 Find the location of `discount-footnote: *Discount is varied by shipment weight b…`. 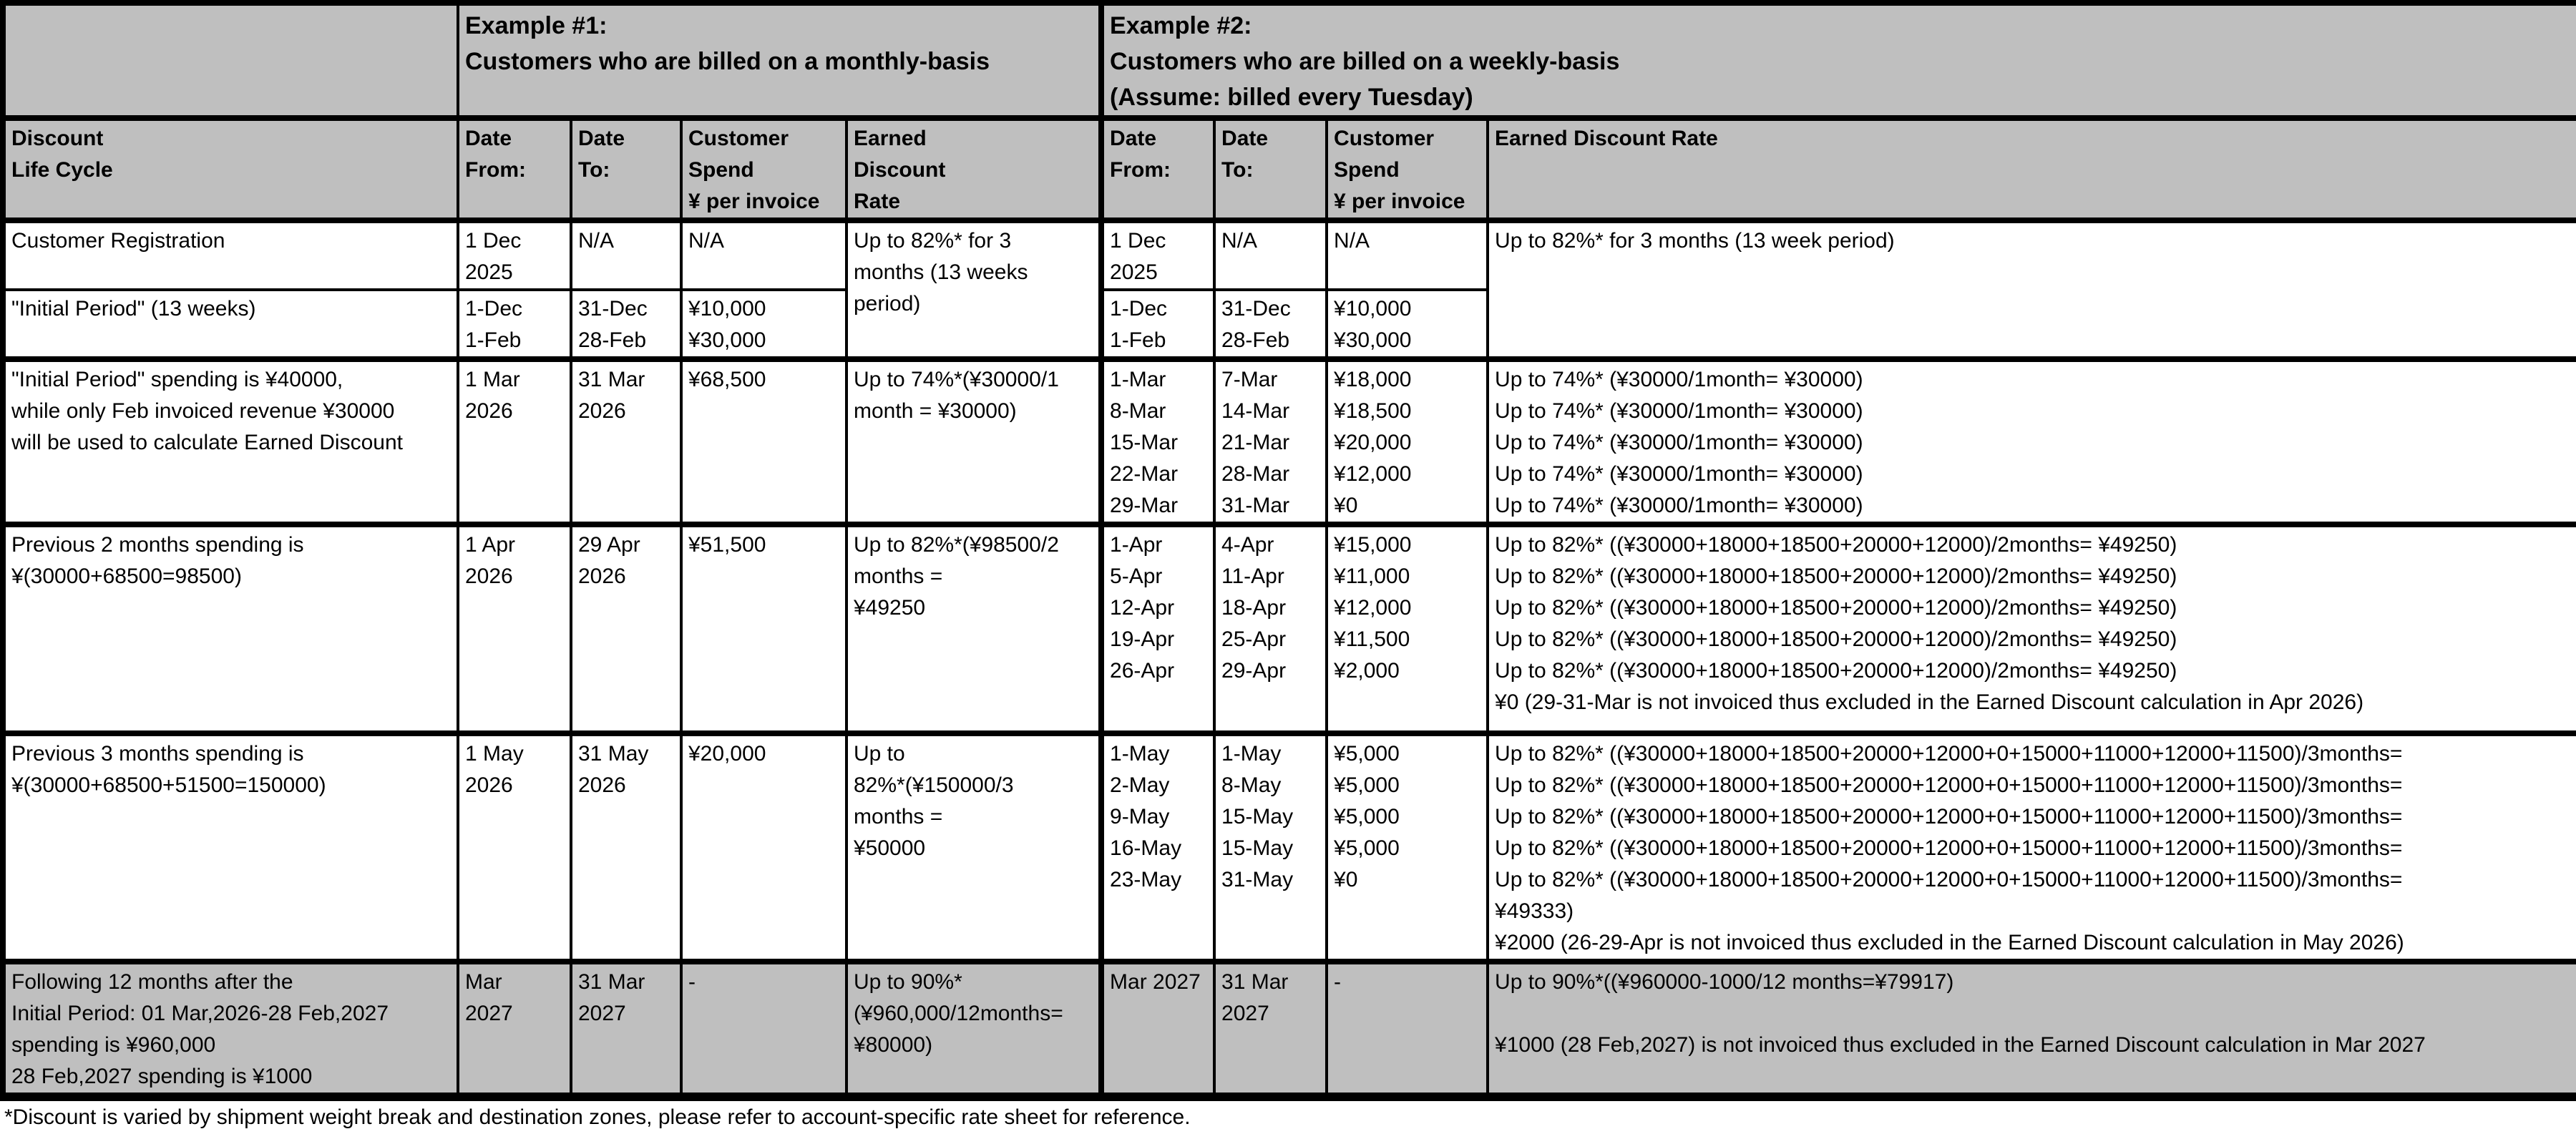

discount-footnote: *Discount is varied by shipment weight b… is located at coordinates (597, 1117).